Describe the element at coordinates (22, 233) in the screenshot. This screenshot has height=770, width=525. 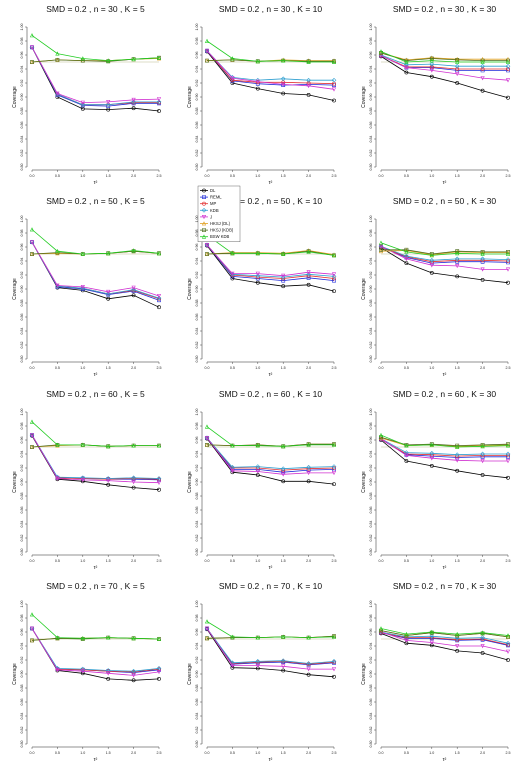
I see `y-tick-label: 0.98` at that location.